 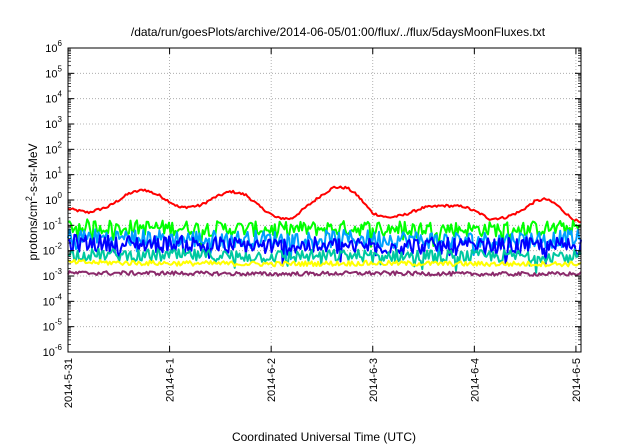 I want to click on y-tick-label: 10³, so click(x=53, y=123).